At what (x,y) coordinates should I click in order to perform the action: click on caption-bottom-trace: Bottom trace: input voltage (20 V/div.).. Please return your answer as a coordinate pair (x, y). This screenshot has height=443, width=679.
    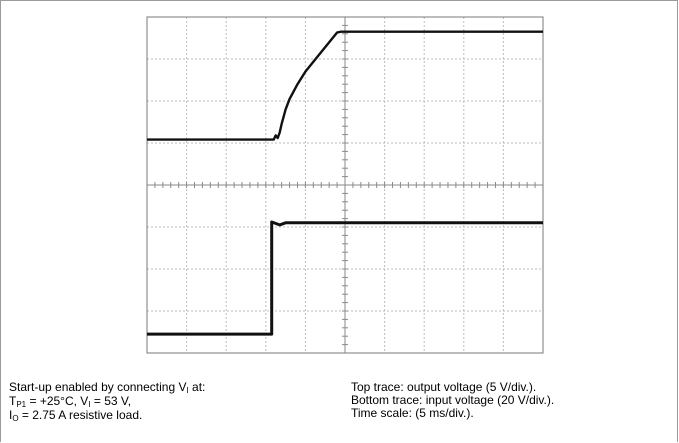
    Looking at the image, I should click on (453, 400).